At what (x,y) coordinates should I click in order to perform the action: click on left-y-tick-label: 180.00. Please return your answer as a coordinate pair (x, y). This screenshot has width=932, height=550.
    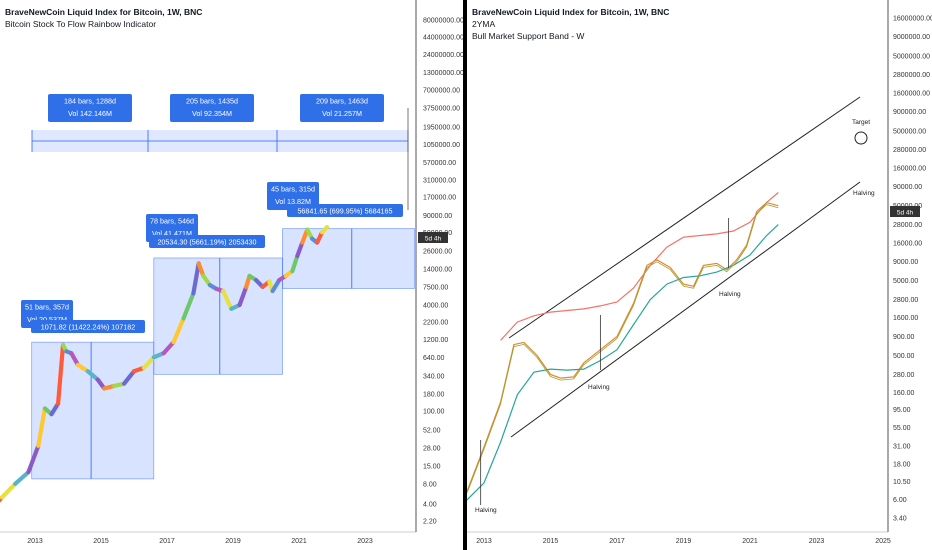
    Looking at the image, I should click on (434, 395).